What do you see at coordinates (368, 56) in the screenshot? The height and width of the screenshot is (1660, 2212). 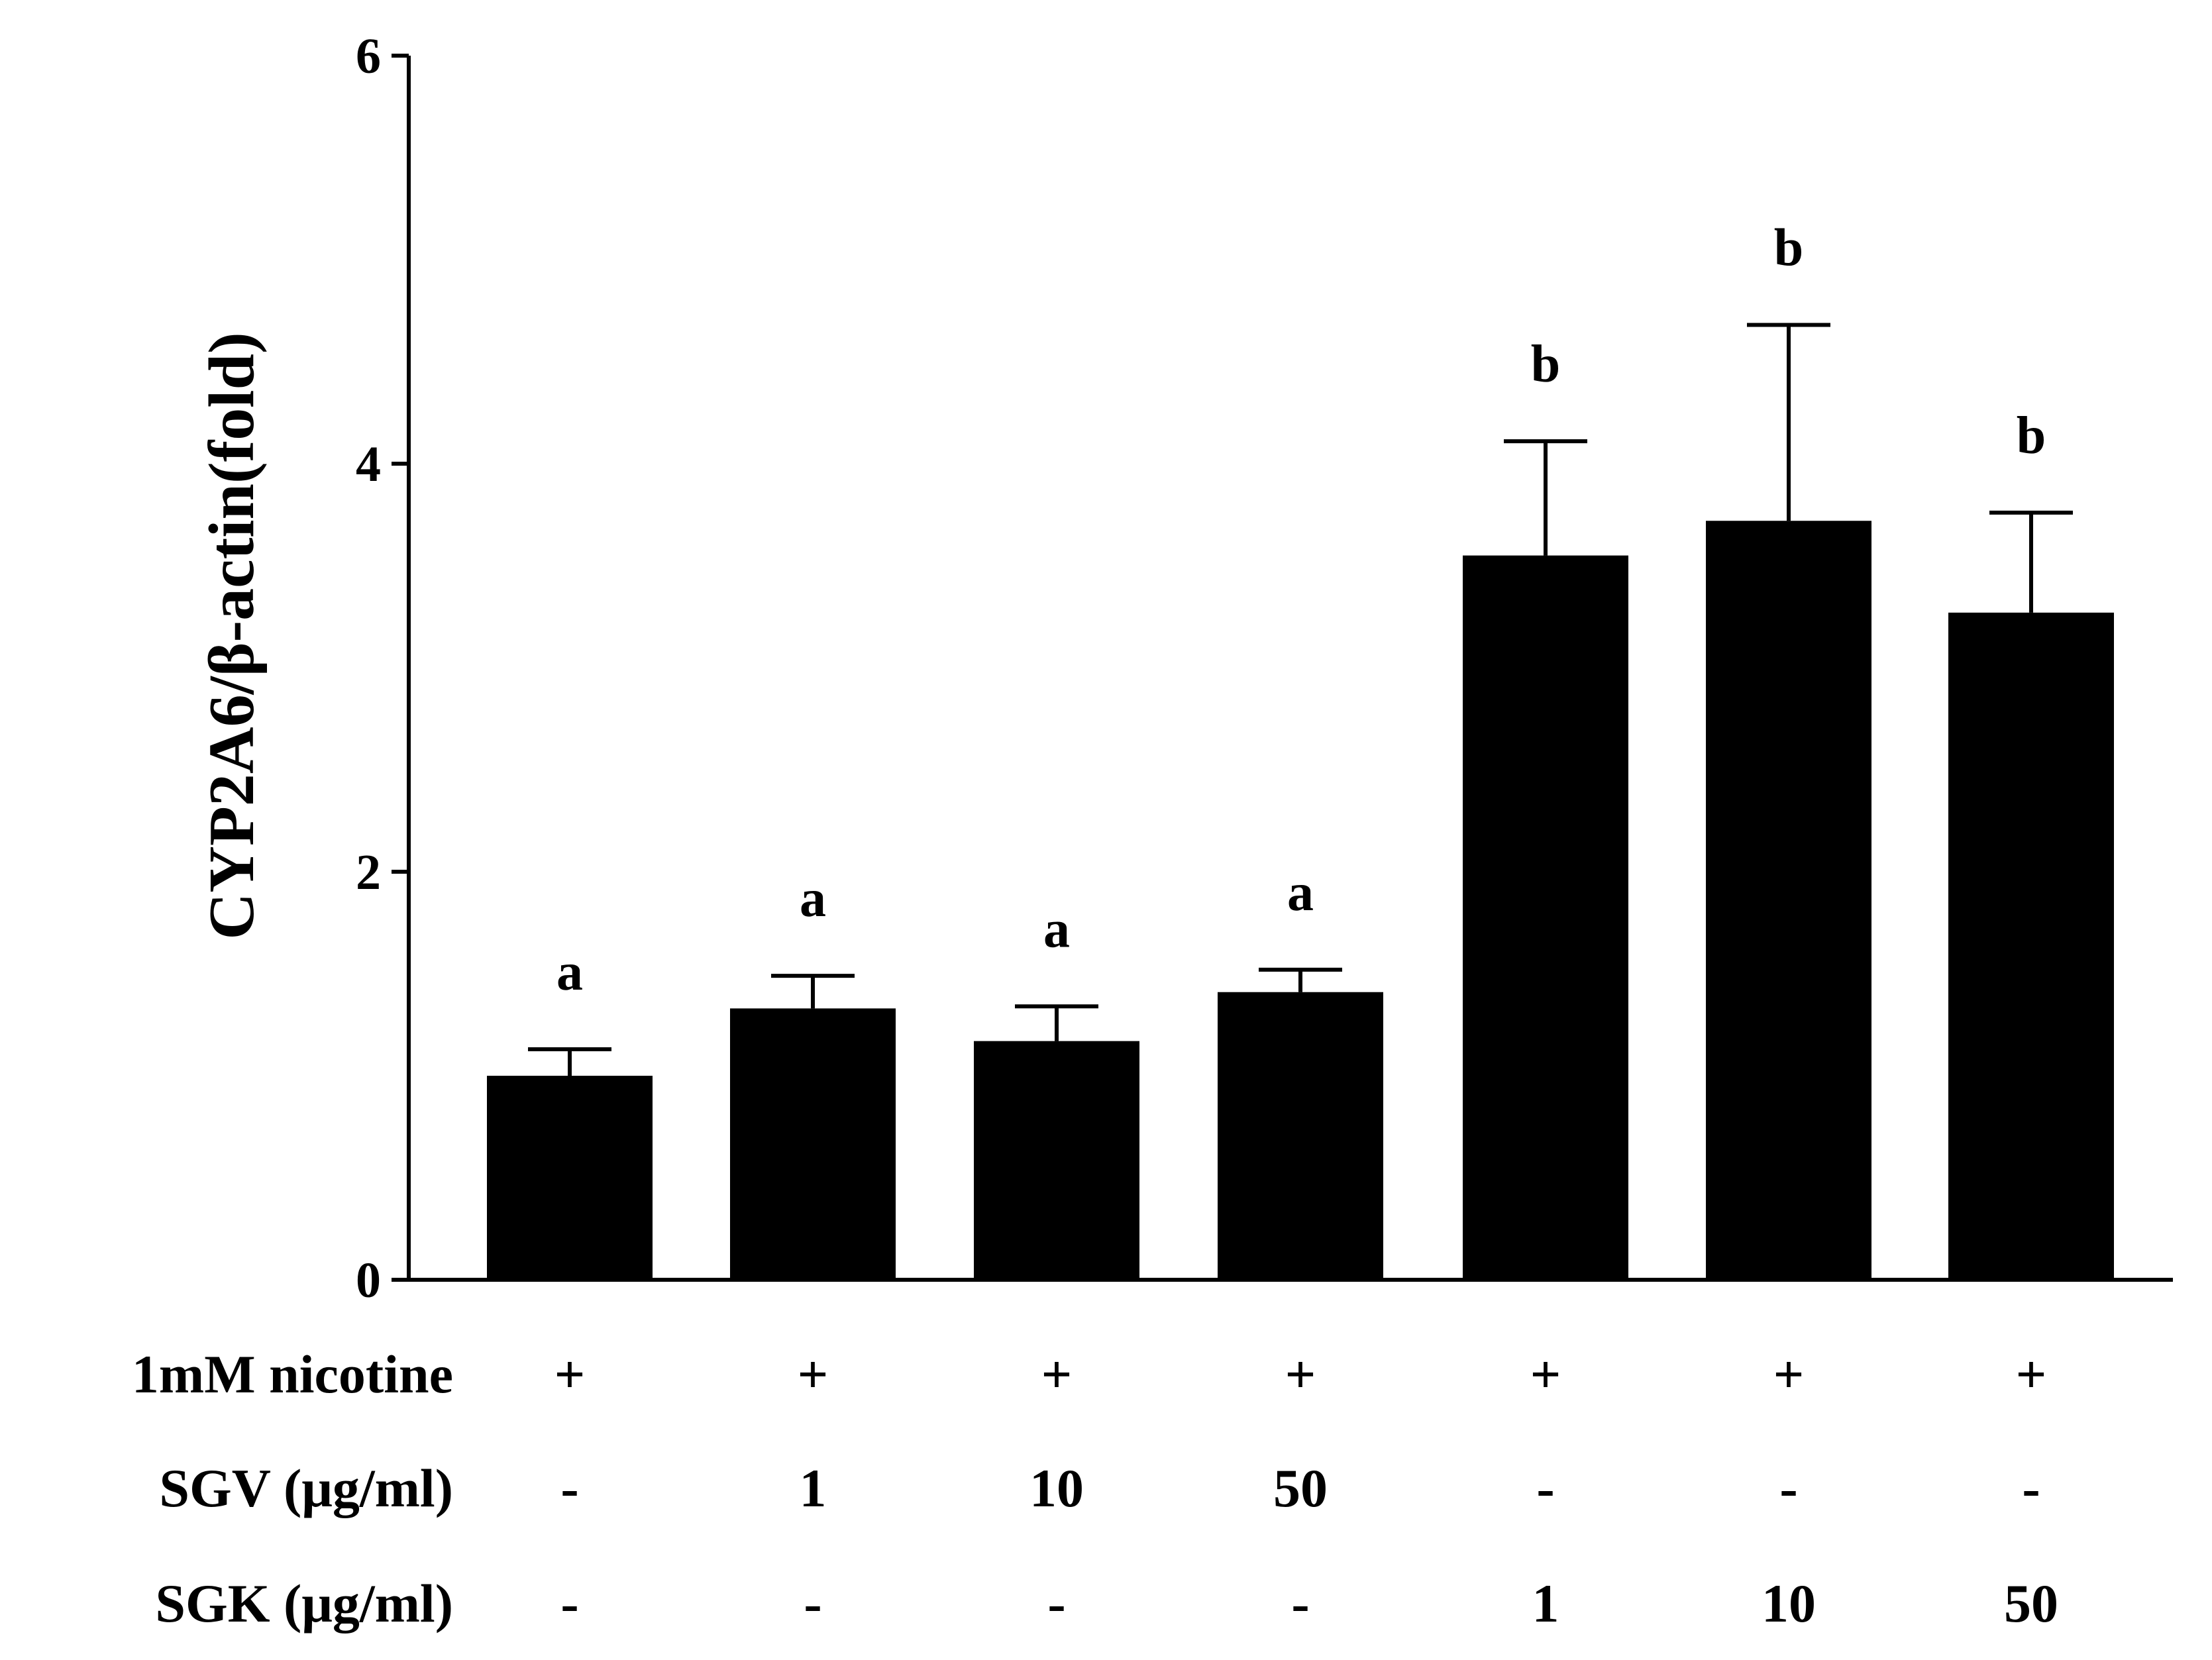 I see `y-tick-label: 6` at bounding box center [368, 56].